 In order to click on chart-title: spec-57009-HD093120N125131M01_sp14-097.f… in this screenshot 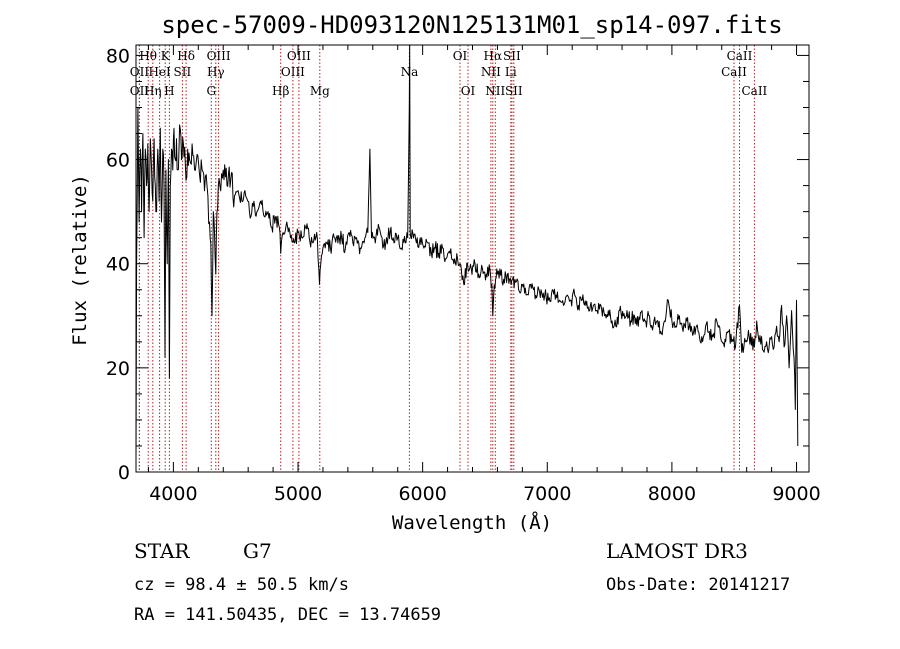, I will do `click(471, 25)`.